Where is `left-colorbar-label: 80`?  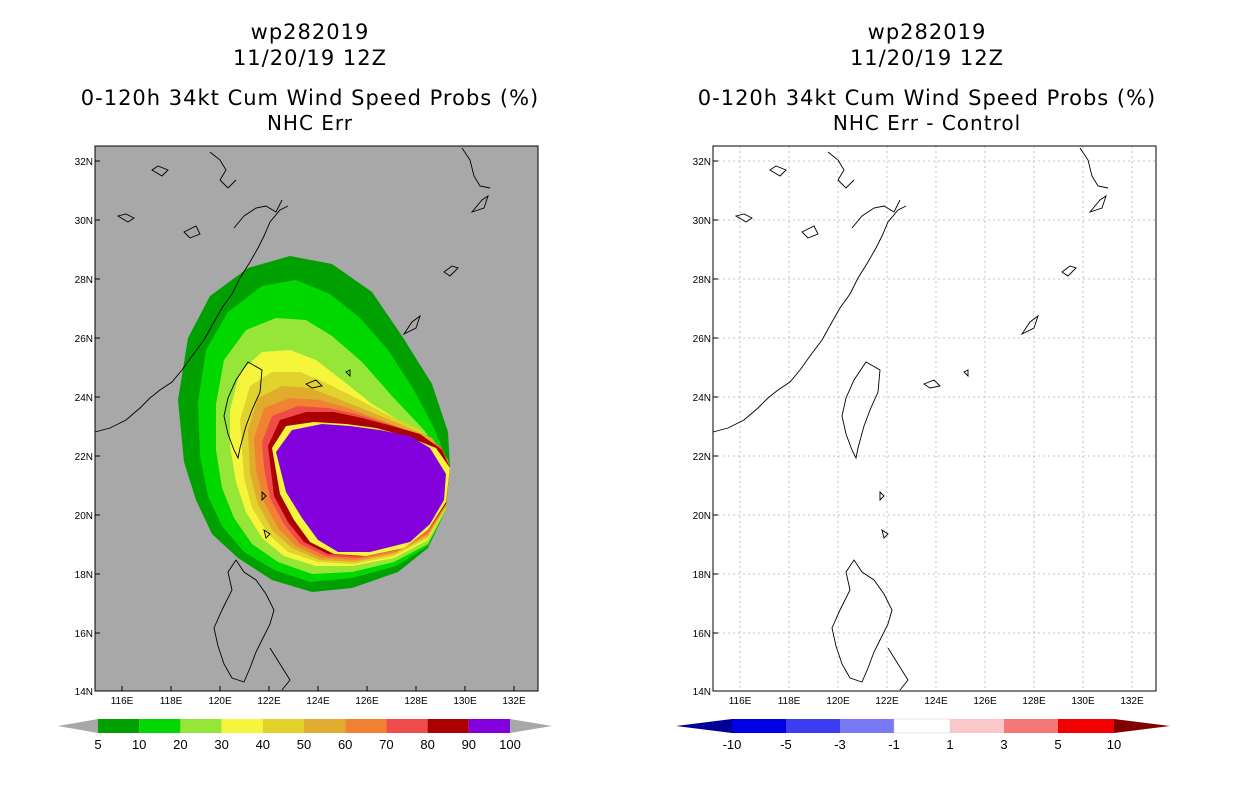 left-colorbar-label: 80 is located at coordinates (427, 744).